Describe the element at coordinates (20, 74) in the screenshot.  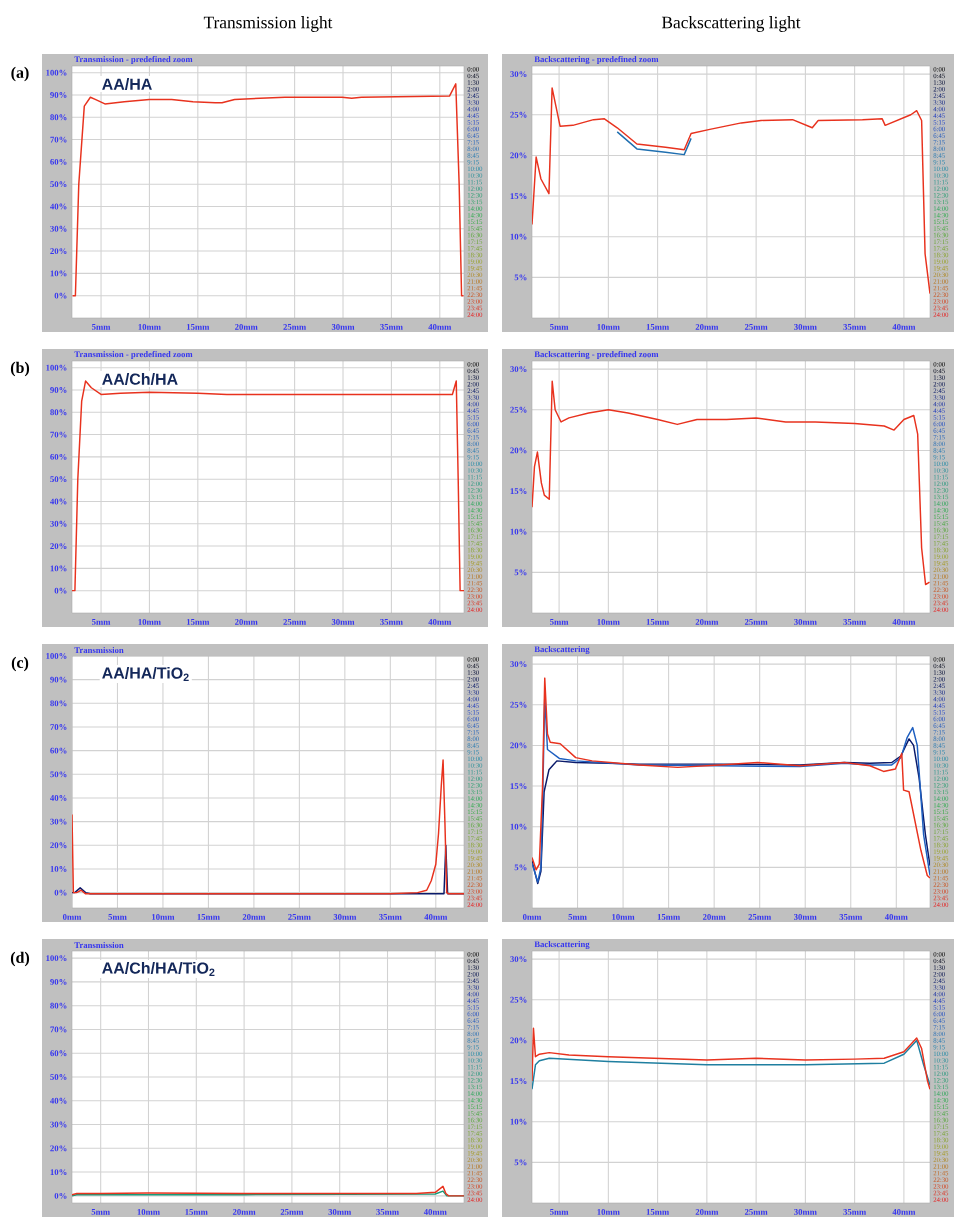
I see `text: (a)` at that location.